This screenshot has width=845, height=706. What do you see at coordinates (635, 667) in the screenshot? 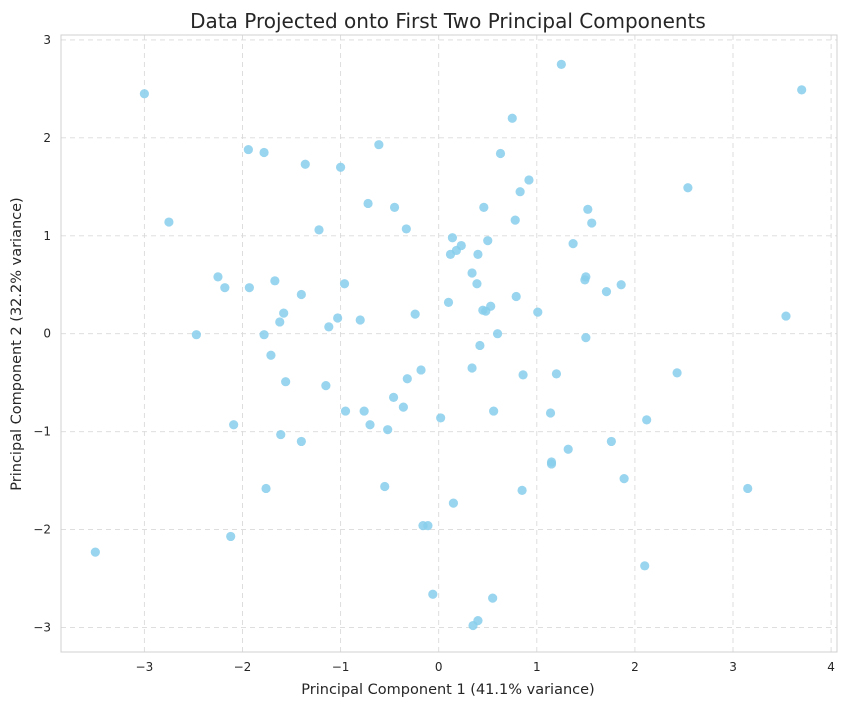
I see `x-tick-label: 2` at bounding box center [635, 667].